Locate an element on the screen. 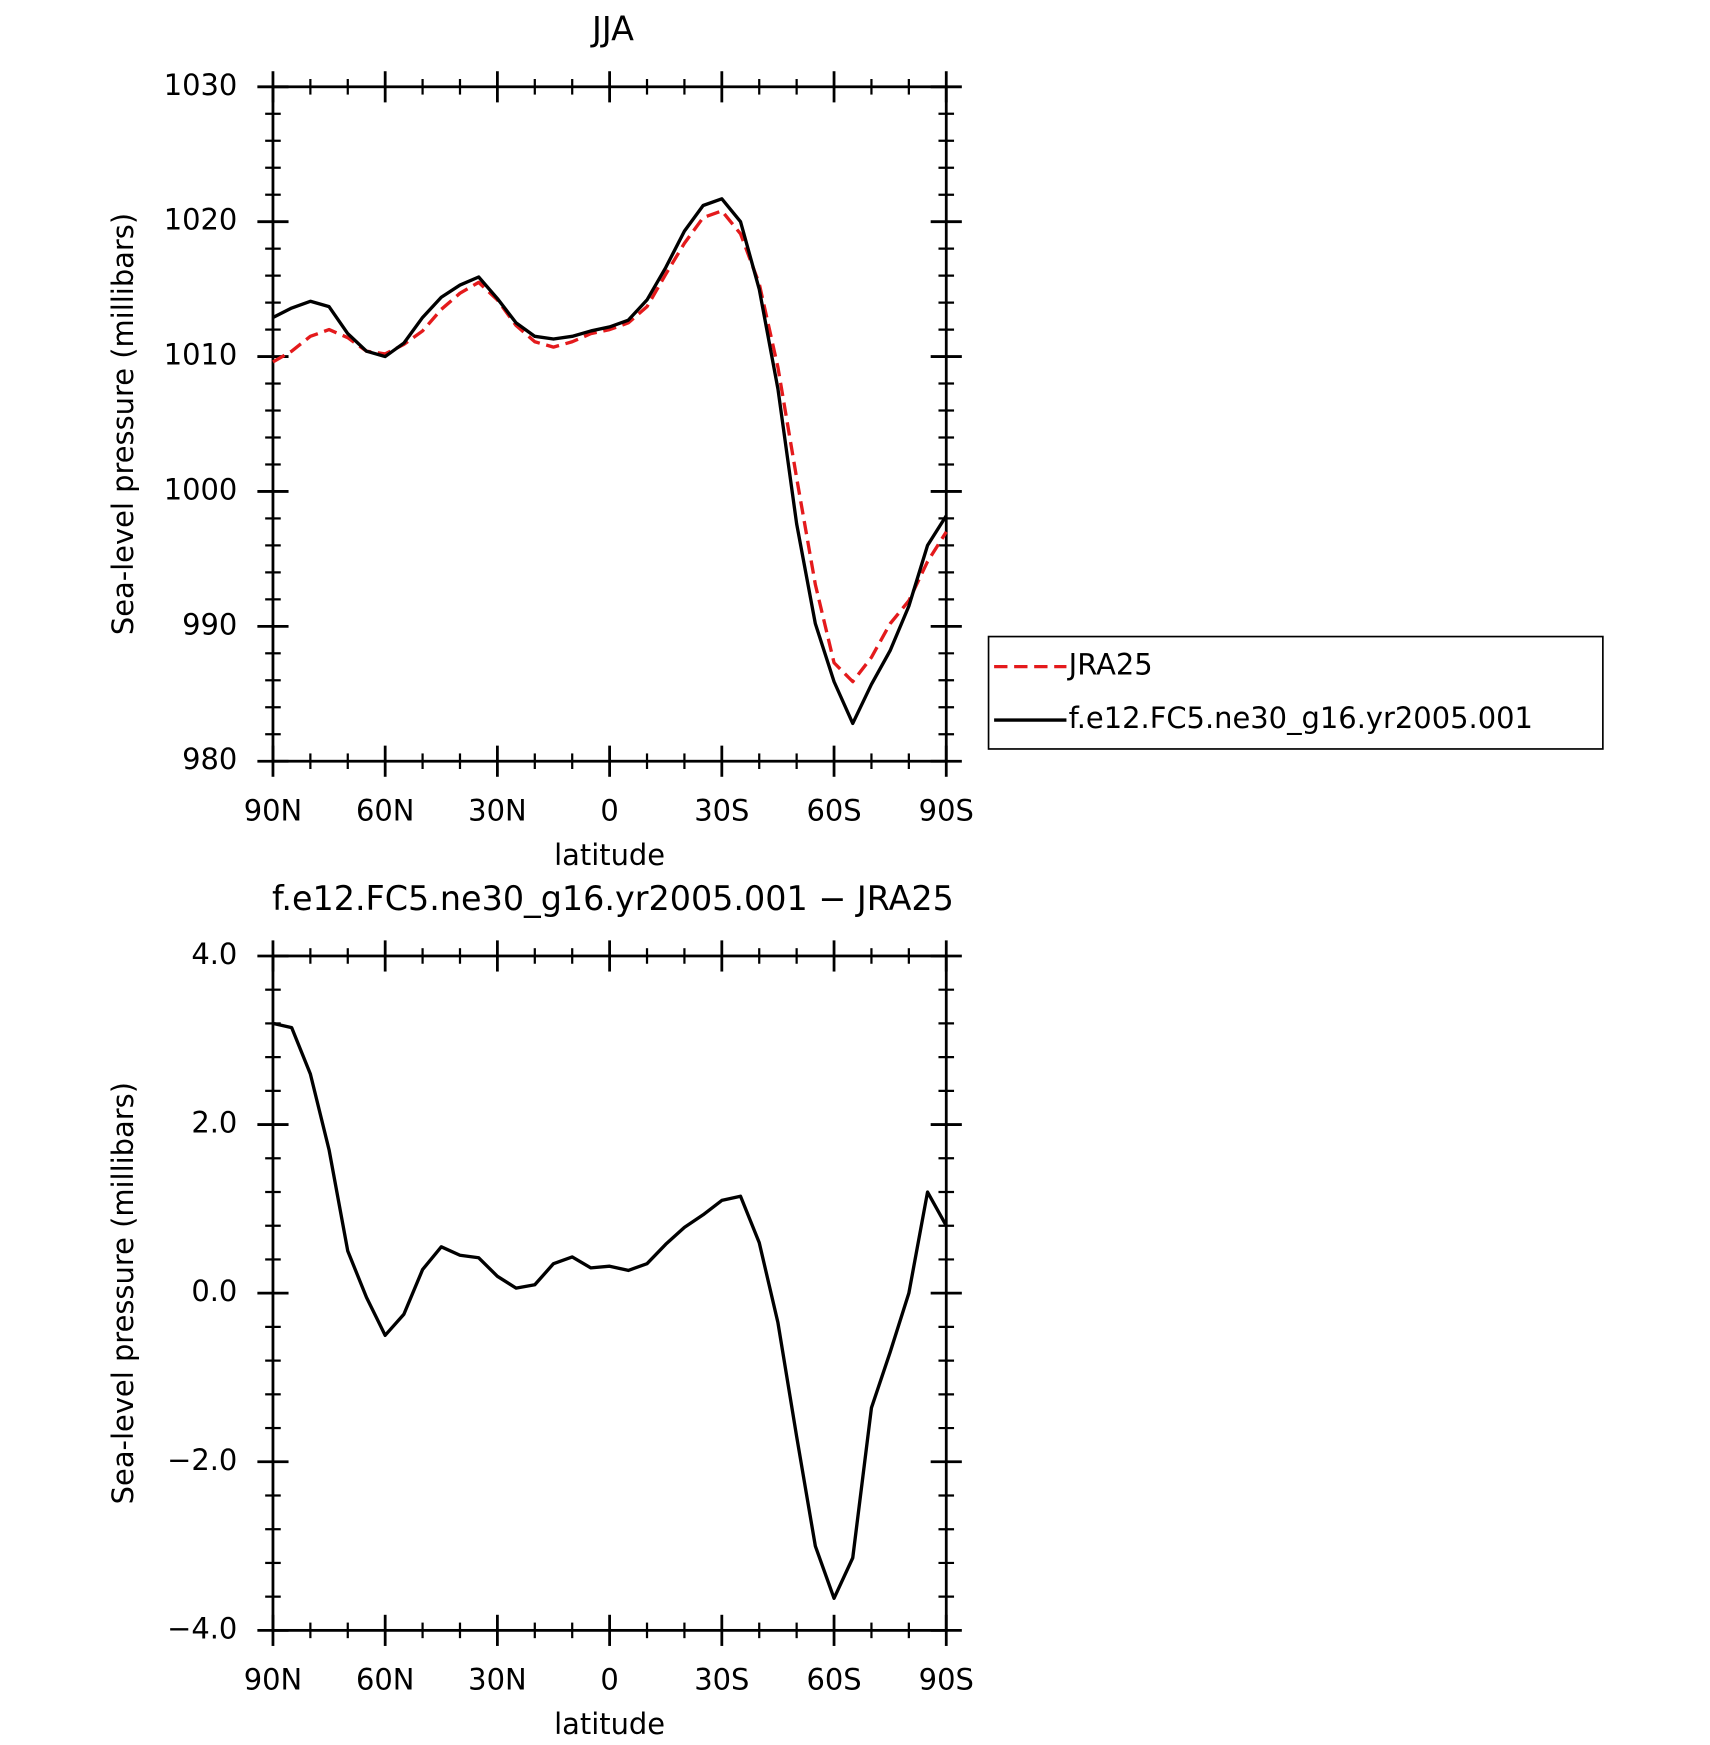 The image size is (1710, 1745). y-tick-label: −2.0 is located at coordinates (202, 1460).